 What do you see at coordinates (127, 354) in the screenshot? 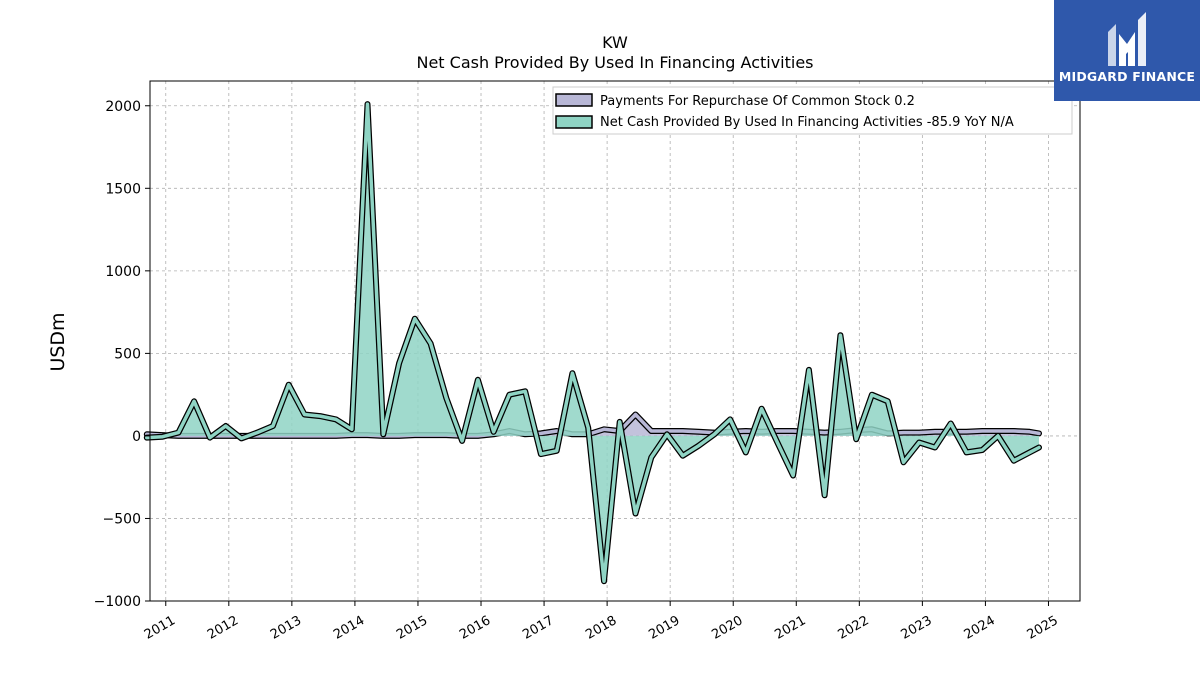
I see `y-tick-label: 500` at bounding box center [127, 354].